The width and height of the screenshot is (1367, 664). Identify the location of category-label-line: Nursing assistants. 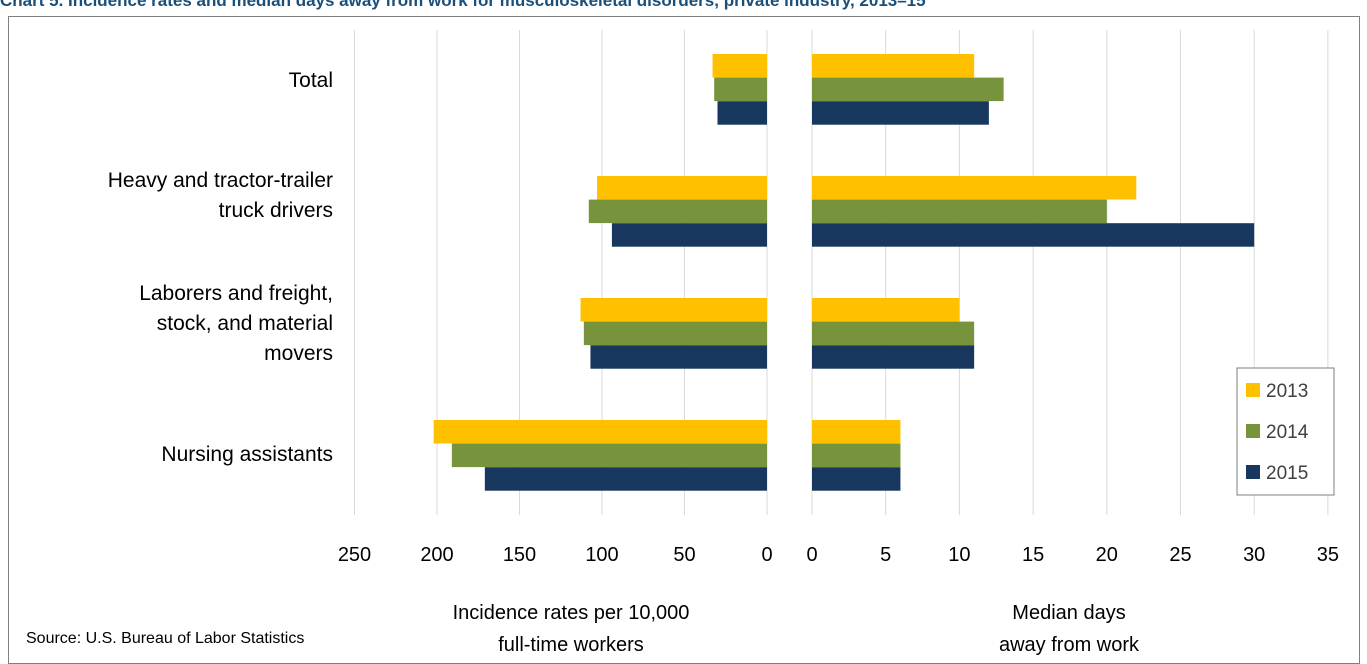
(247, 454).